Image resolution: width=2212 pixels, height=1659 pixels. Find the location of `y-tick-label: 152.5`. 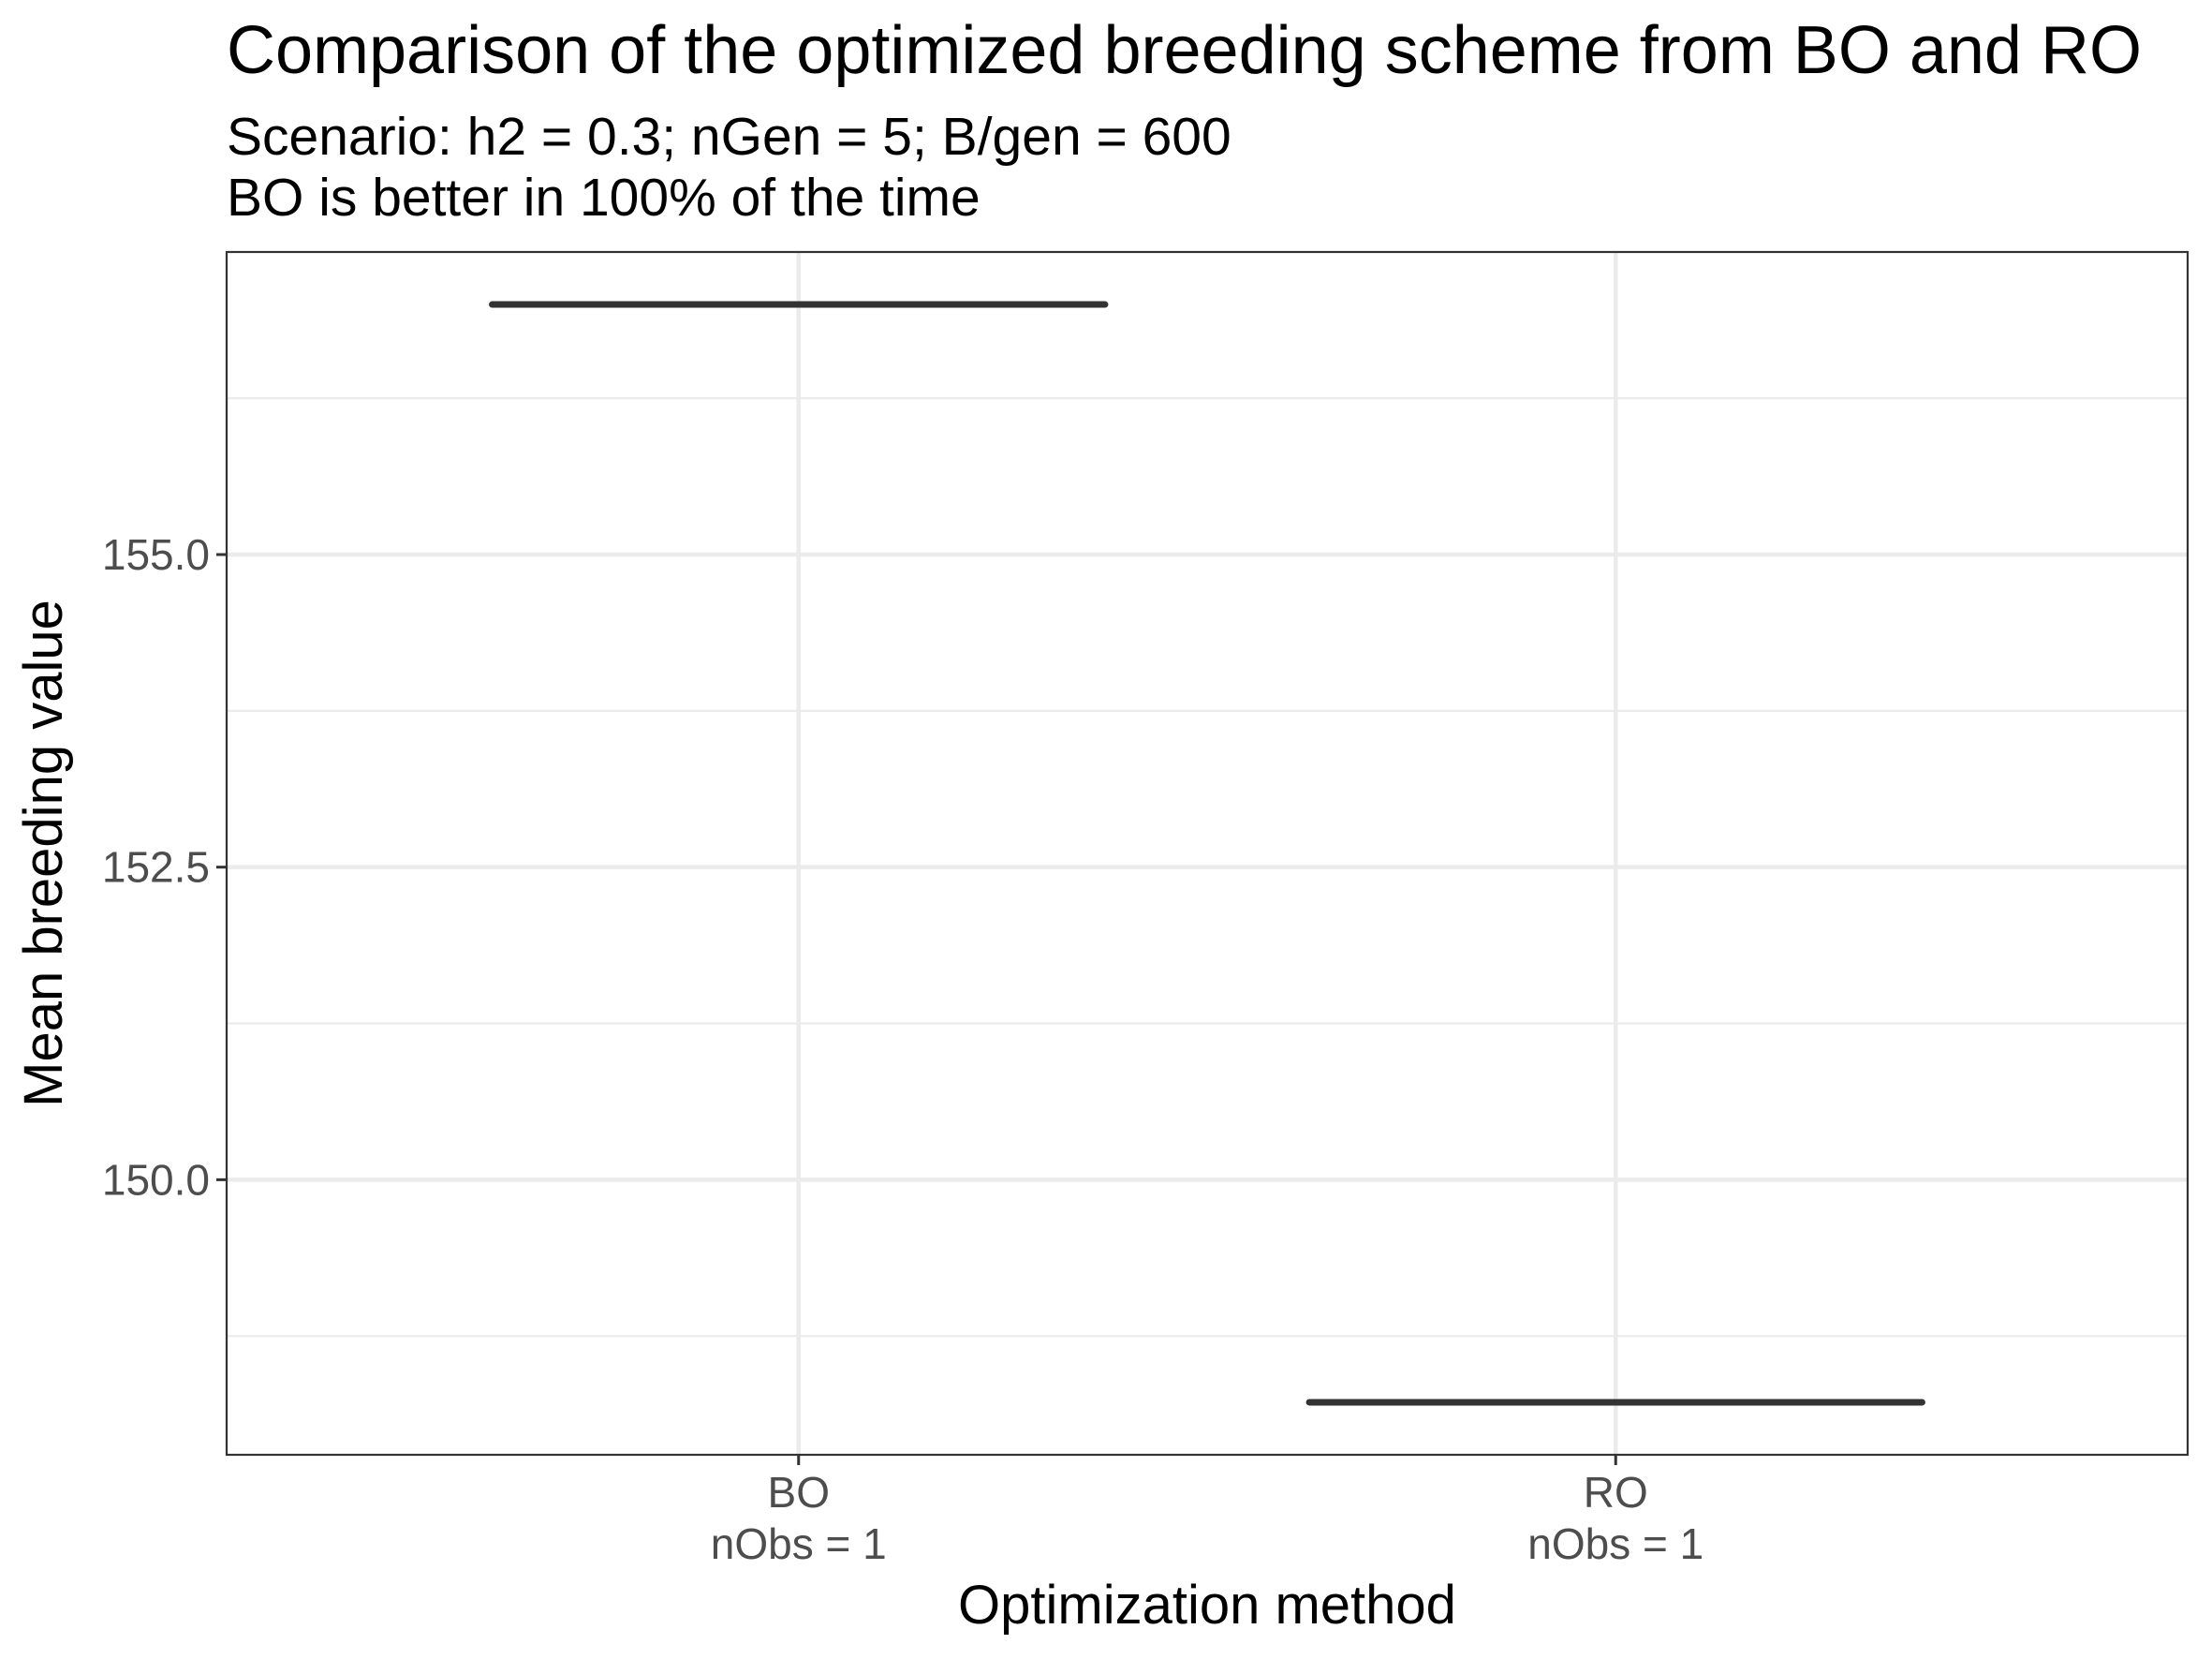

y-tick-label: 152.5 is located at coordinates (156, 868).